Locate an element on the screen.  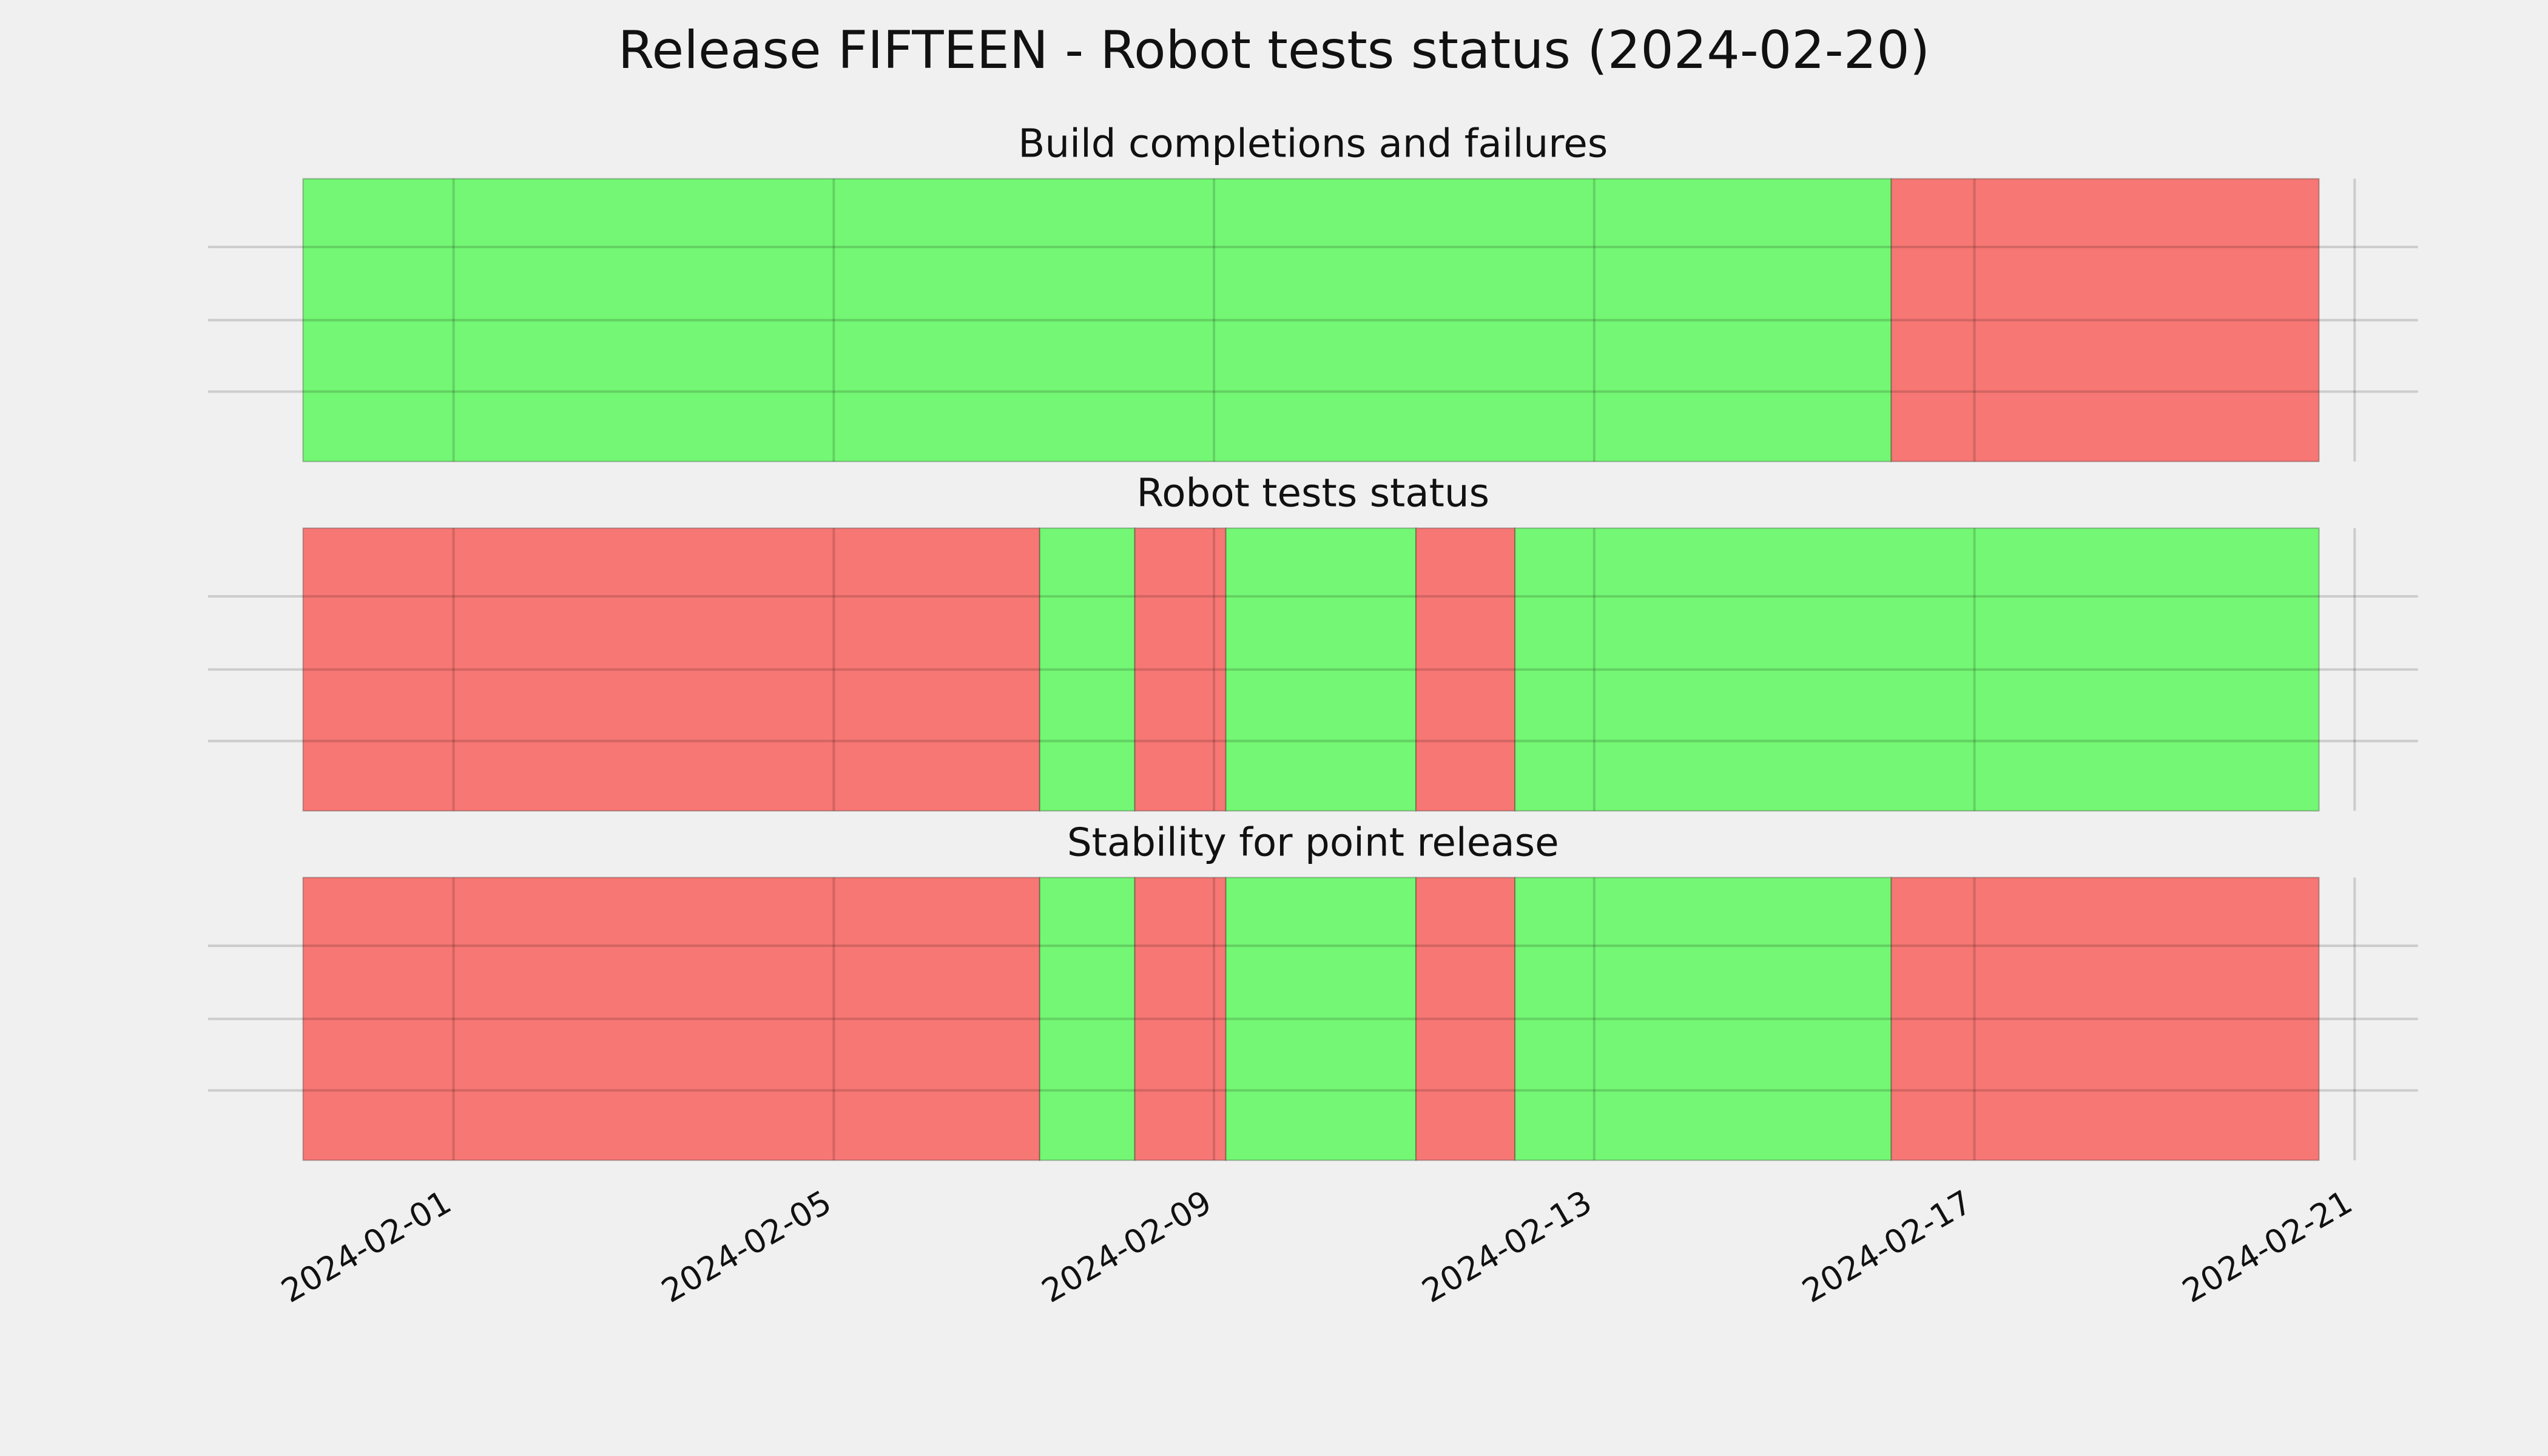
subplot-title: Stability for point release is located at coordinates (1313, 842).